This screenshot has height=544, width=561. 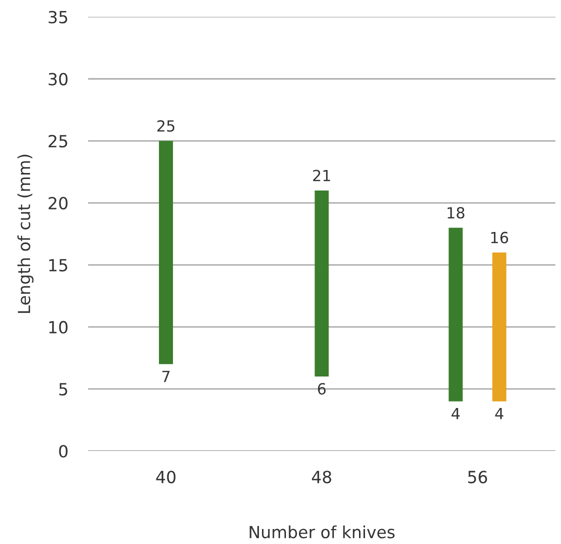 I want to click on y-tick-label: 0, so click(x=63, y=451).